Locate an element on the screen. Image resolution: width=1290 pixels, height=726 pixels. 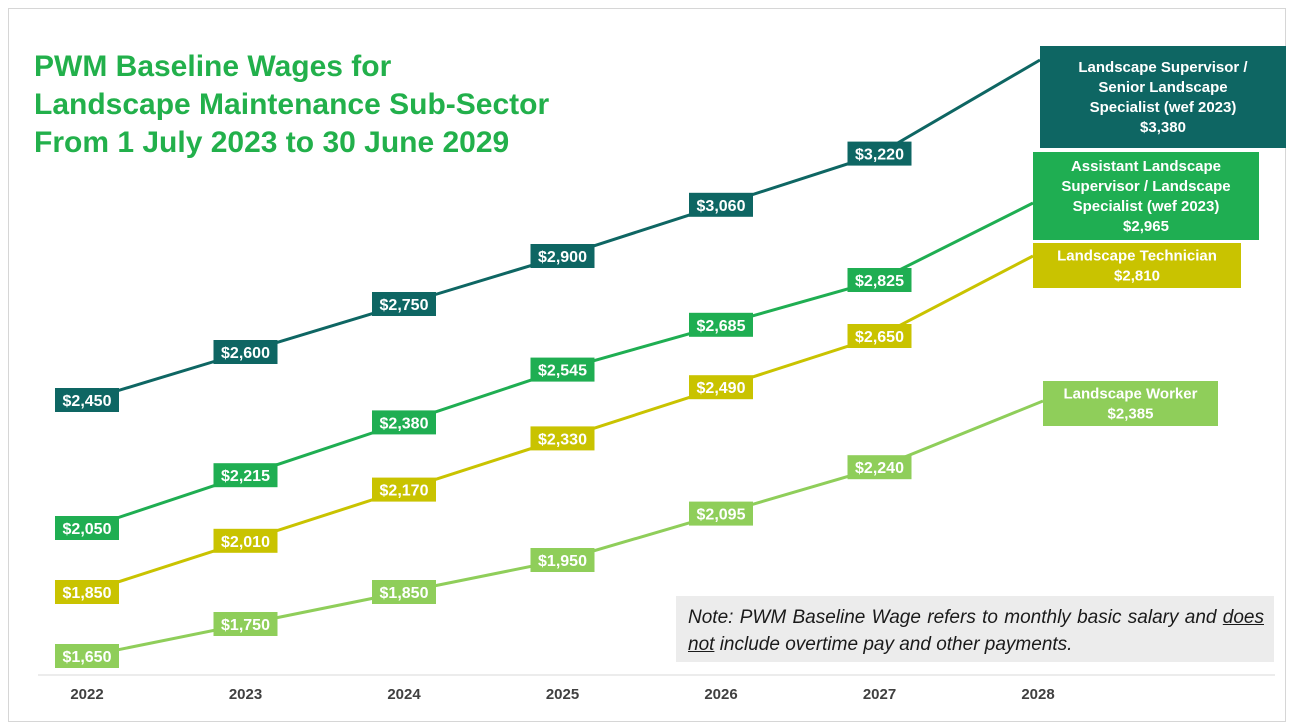
data-label: $2,215 is located at coordinates (245, 476).